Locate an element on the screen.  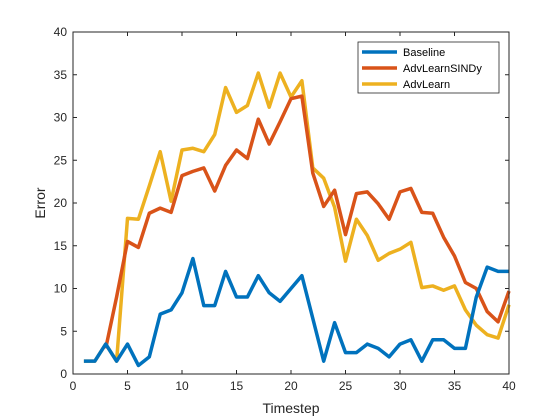
x-tick-label: 40 is located at coordinates (509, 386).